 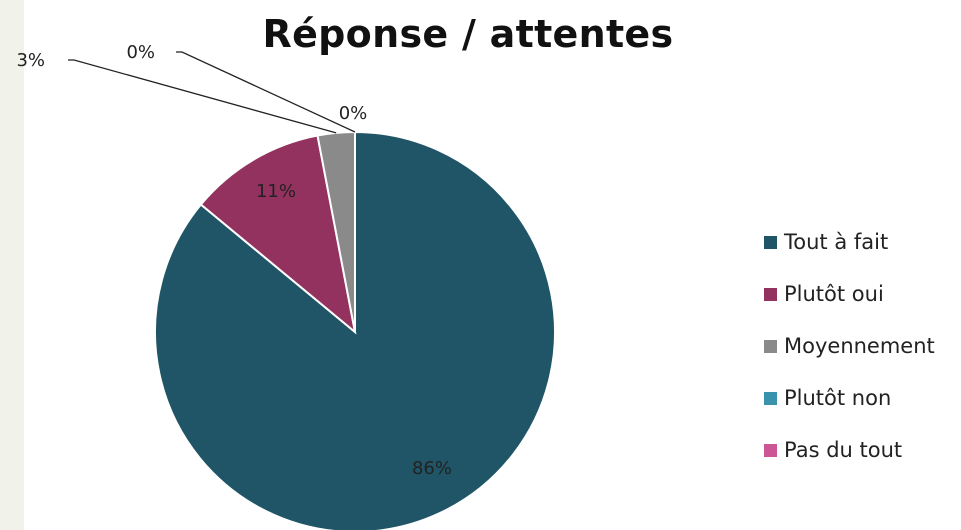 What do you see at coordinates (140, 52) in the screenshot?
I see `data-label-plutot-non: 0%` at bounding box center [140, 52].